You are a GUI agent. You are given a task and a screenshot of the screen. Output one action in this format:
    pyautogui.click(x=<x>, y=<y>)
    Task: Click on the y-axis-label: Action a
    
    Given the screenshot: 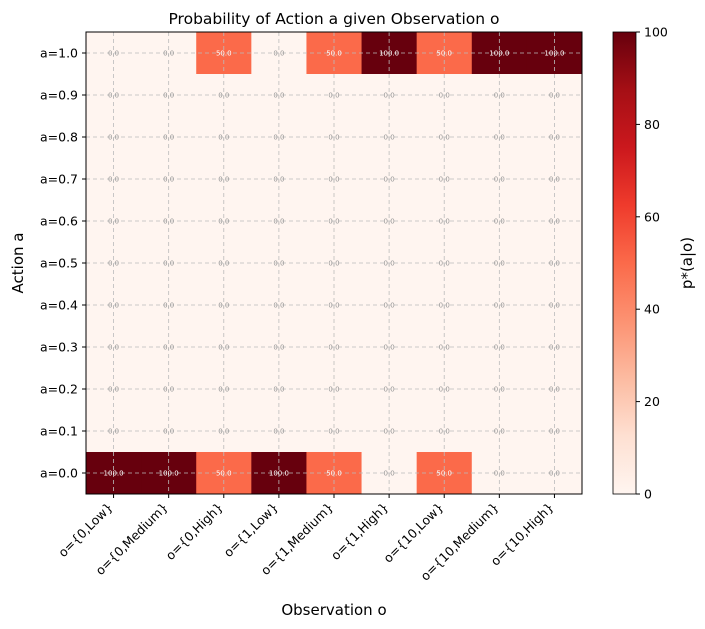 What is the action you would take?
    pyautogui.click(x=18, y=263)
    